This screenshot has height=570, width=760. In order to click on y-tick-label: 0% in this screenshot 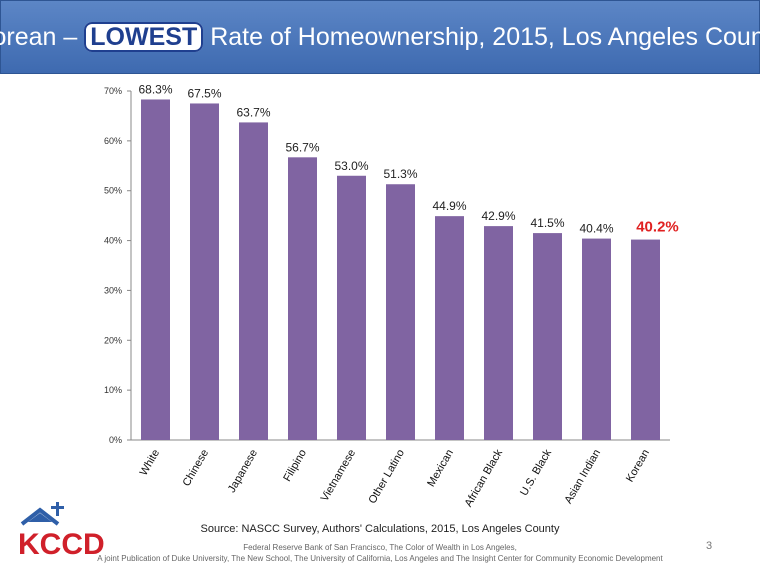, I will do `click(115, 440)`.